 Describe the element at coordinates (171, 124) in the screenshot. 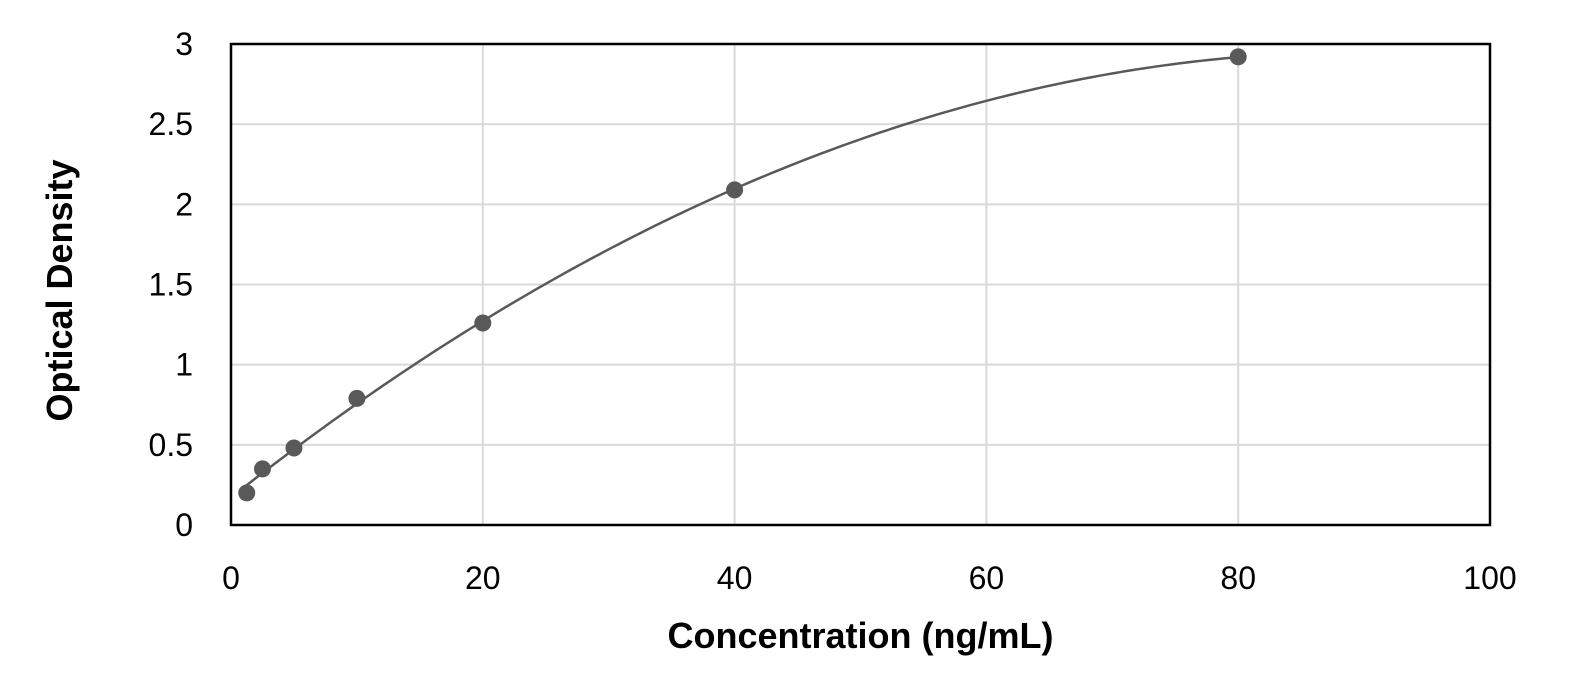

I see `y-tick-label: 2.5` at that location.